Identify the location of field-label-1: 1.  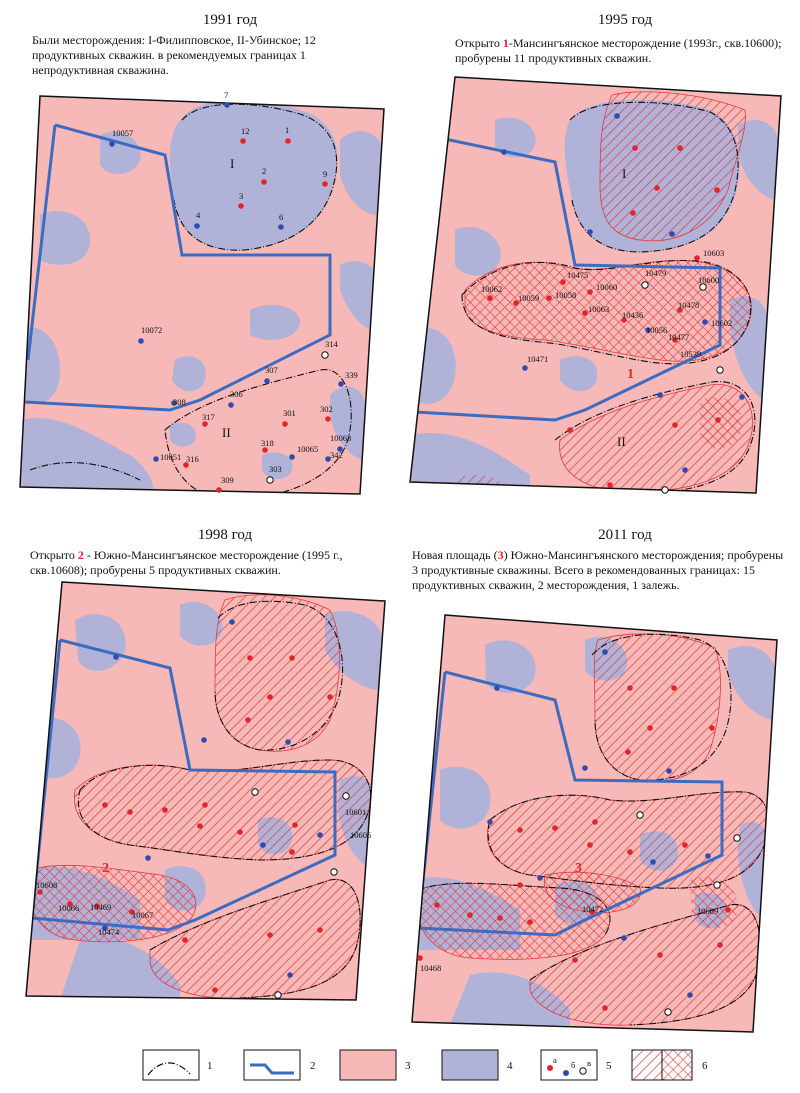
(630, 374).